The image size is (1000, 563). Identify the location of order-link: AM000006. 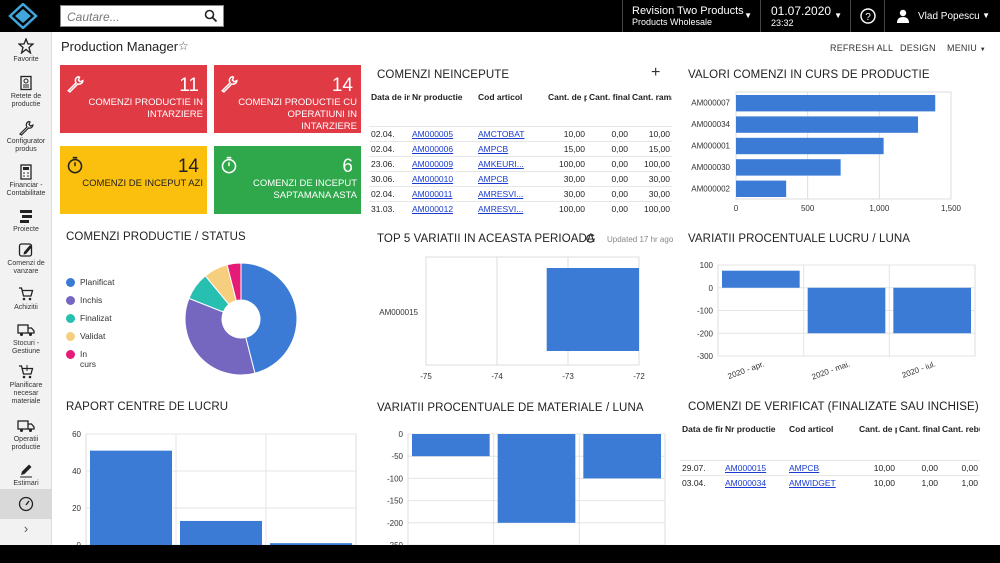
(443, 148).